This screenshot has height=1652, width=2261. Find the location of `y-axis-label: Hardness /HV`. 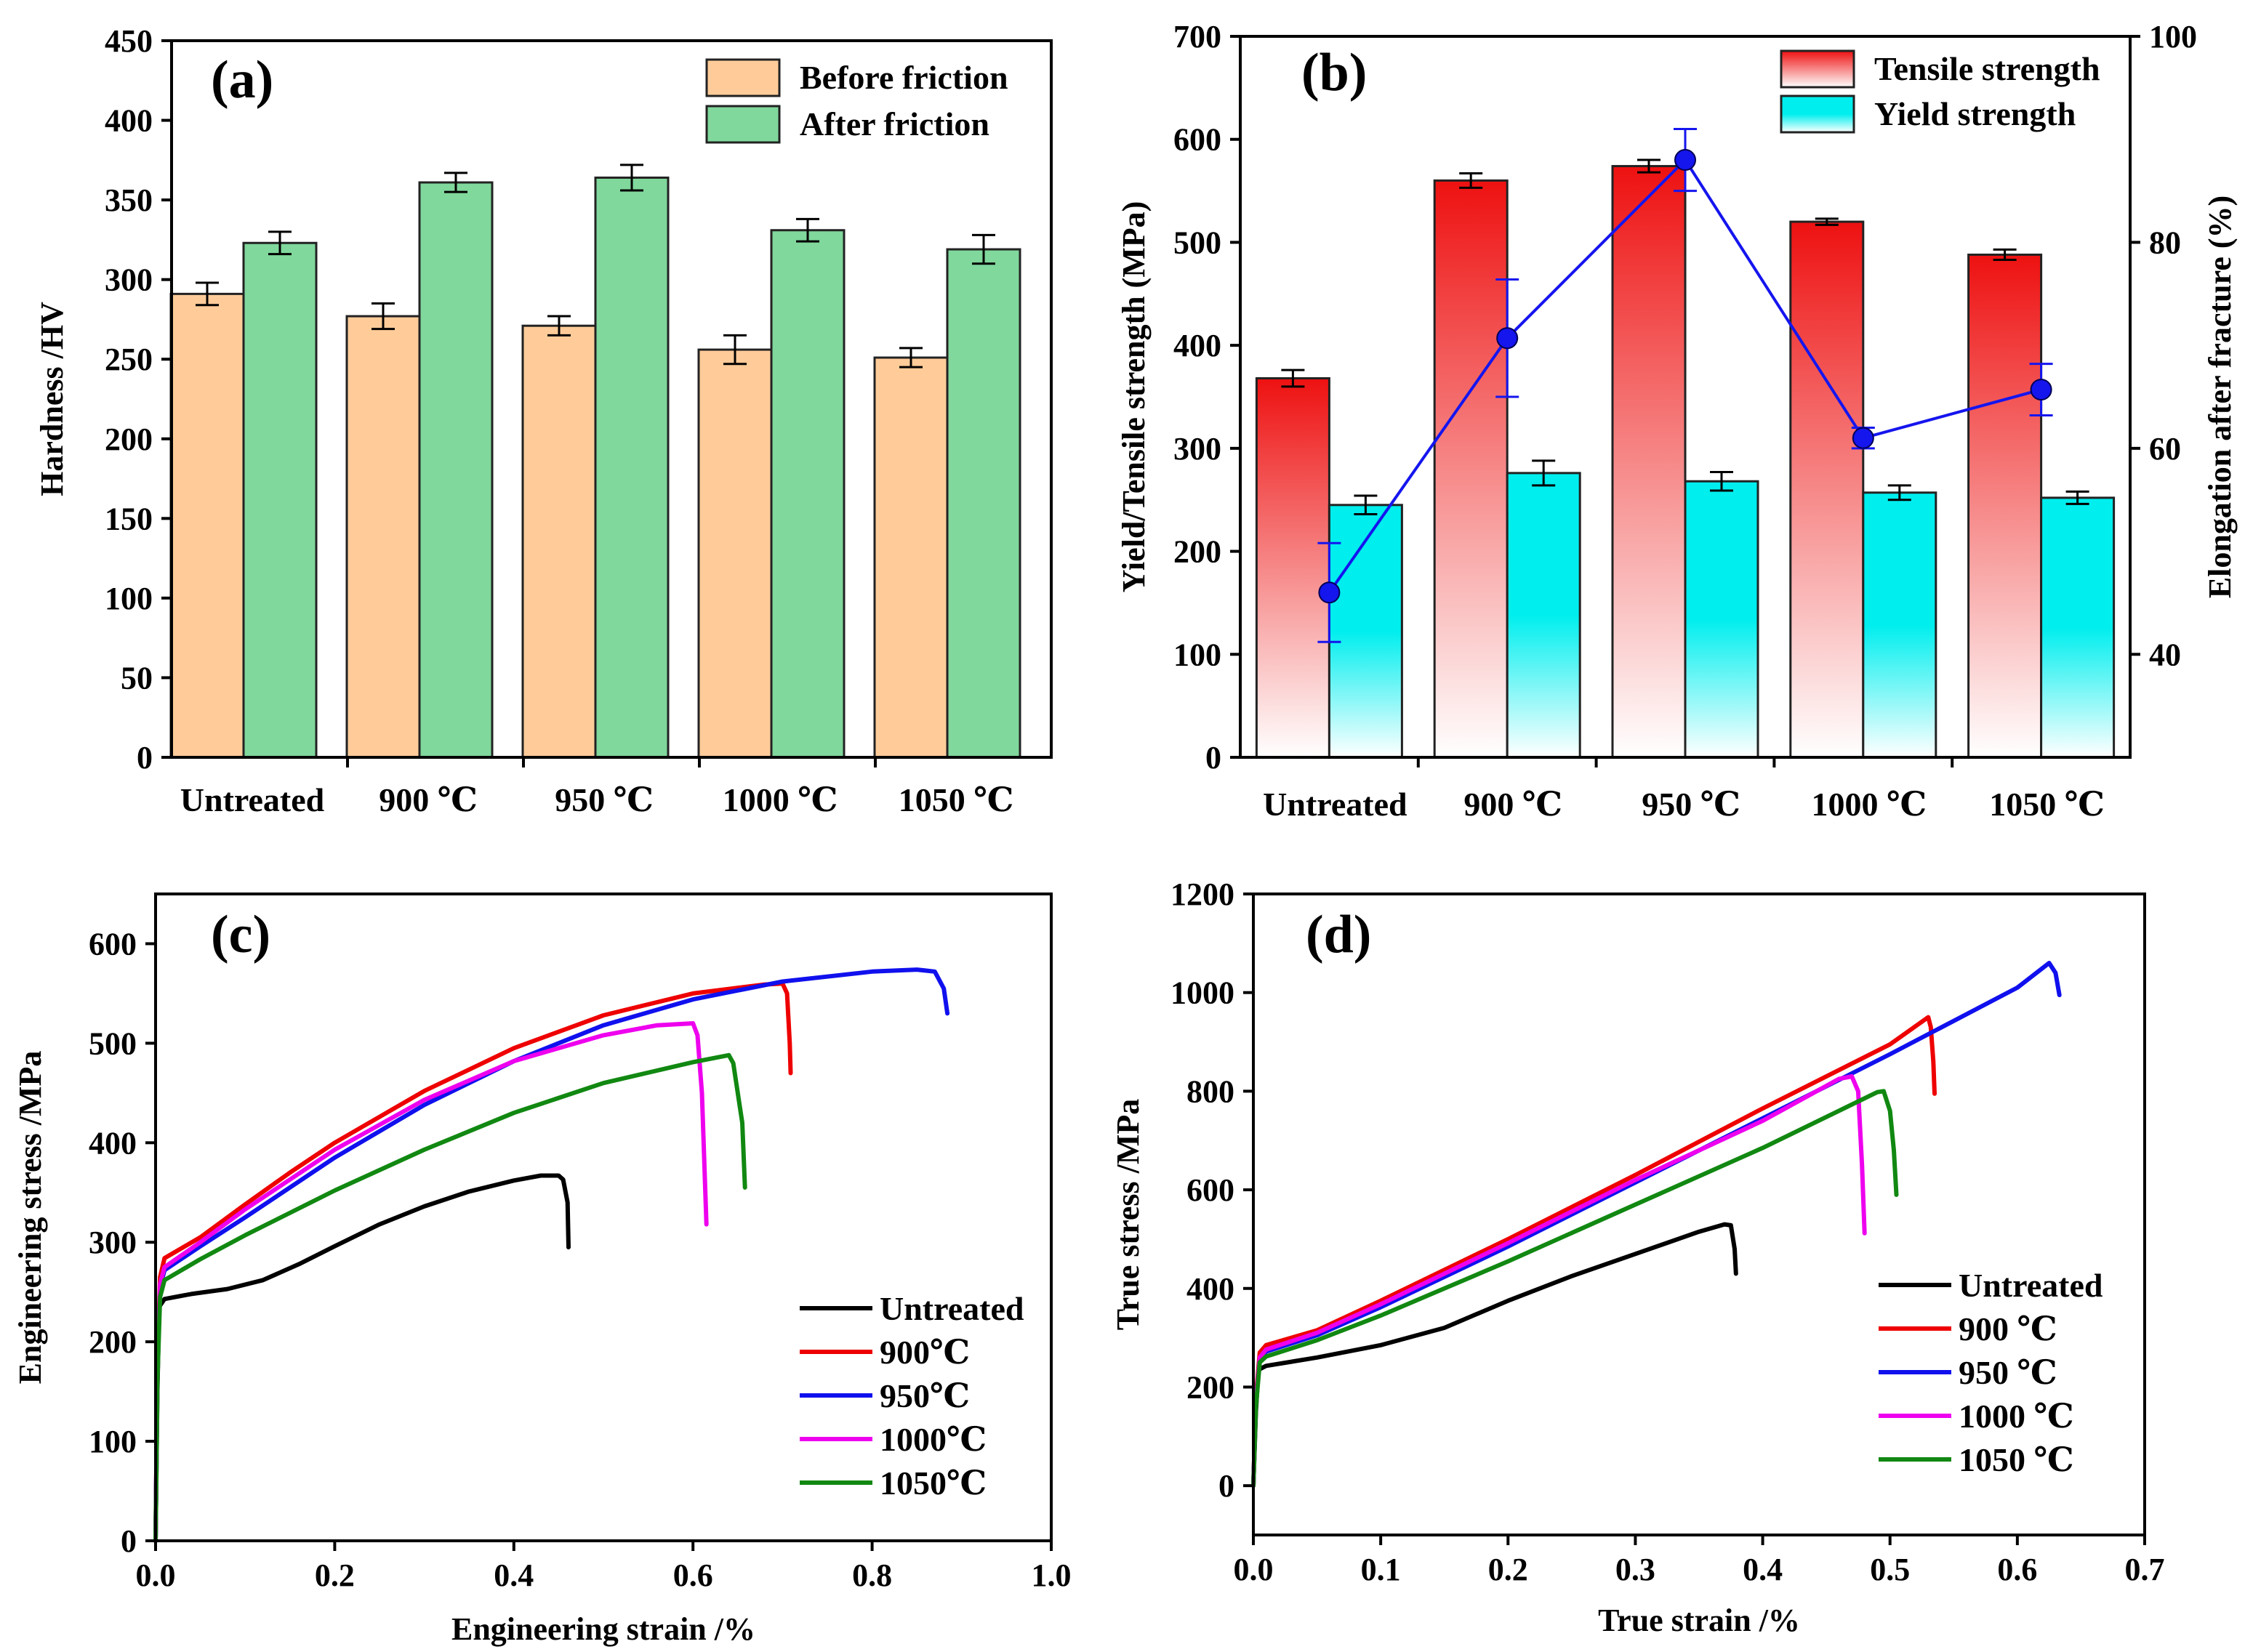

y-axis-label: Hardness /HV is located at coordinates (52, 399).